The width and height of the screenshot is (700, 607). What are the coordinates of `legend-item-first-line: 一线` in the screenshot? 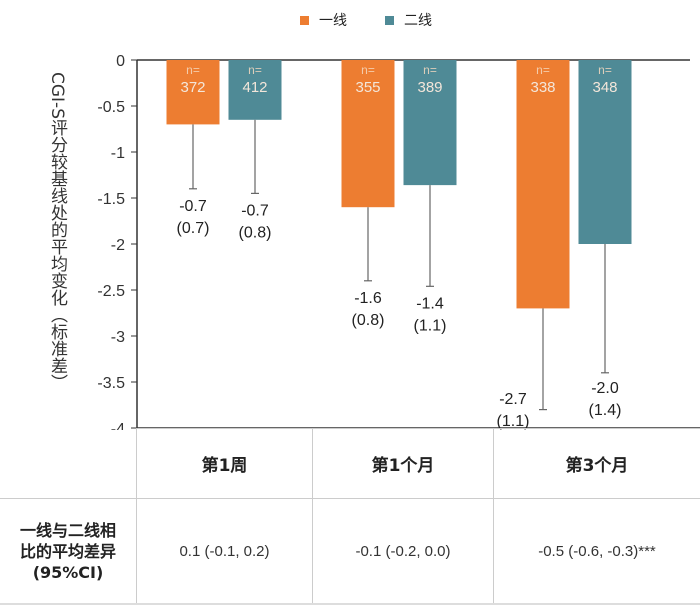 It's located at (323, 20).